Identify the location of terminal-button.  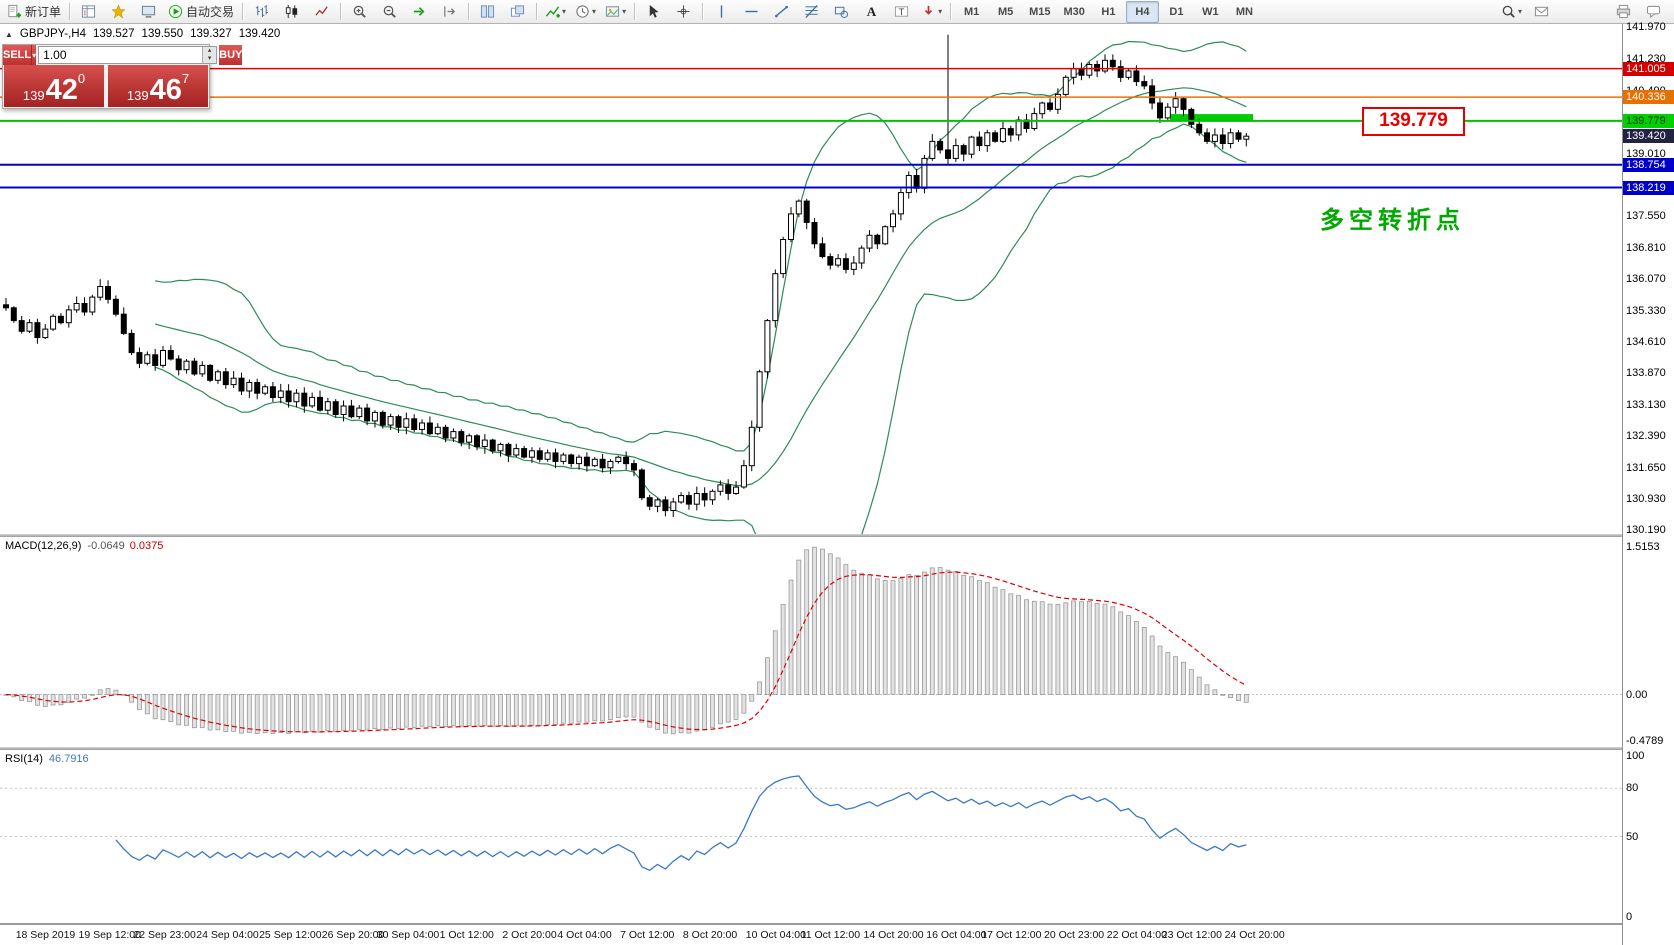
(148, 12).